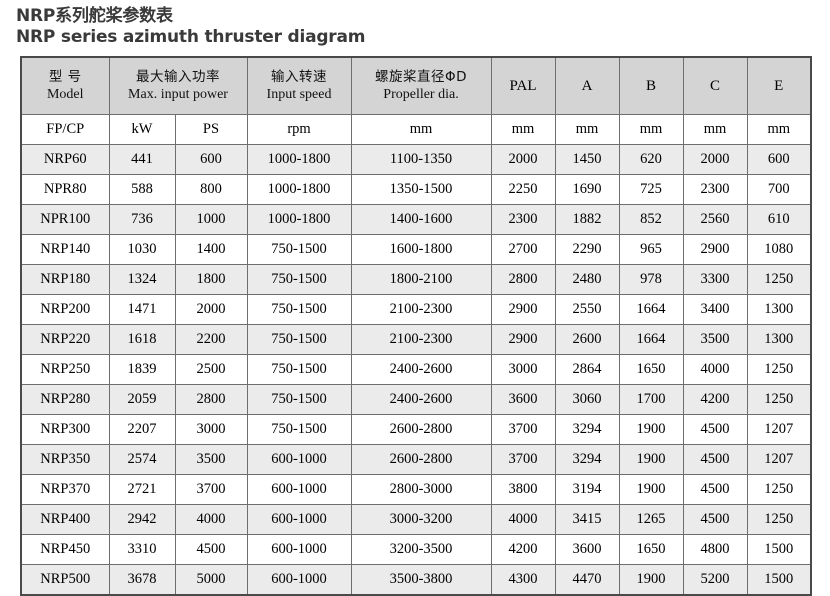 This screenshot has width=830, height=596. I want to click on cell-c: 3400, so click(715, 310).